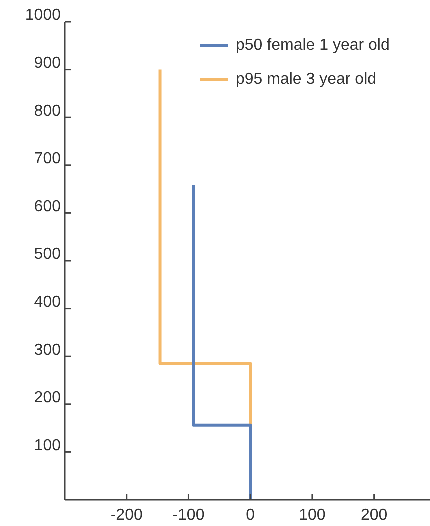  Describe the element at coordinates (313, 45) in the screenshot. I see `legend-label: p50 female 1 year old` at that location.